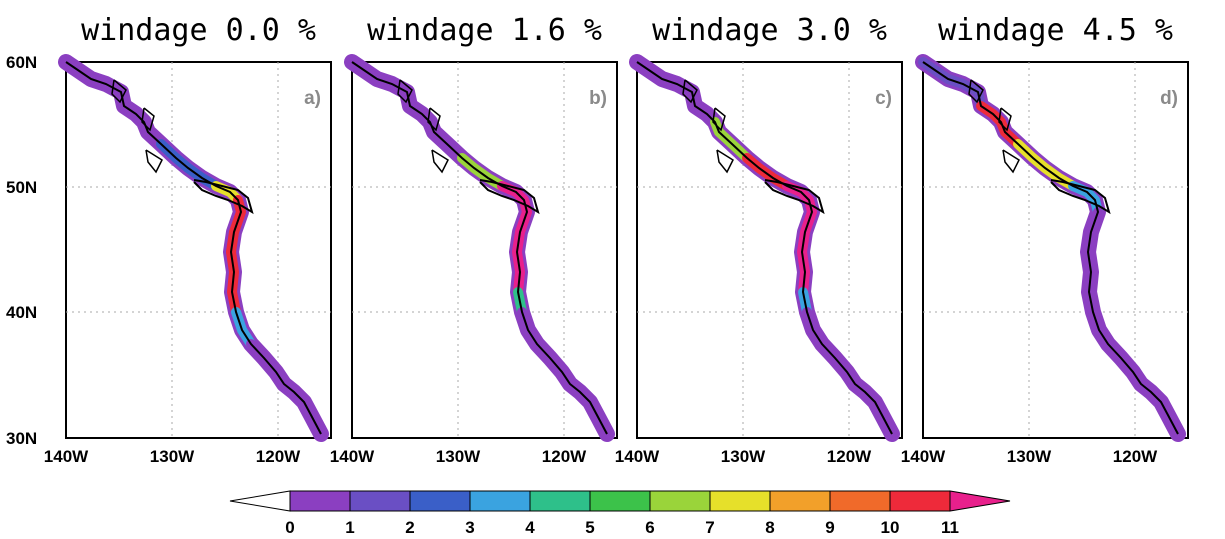  I want to click on colorbar-tick-label: 7, so click(709, 527).